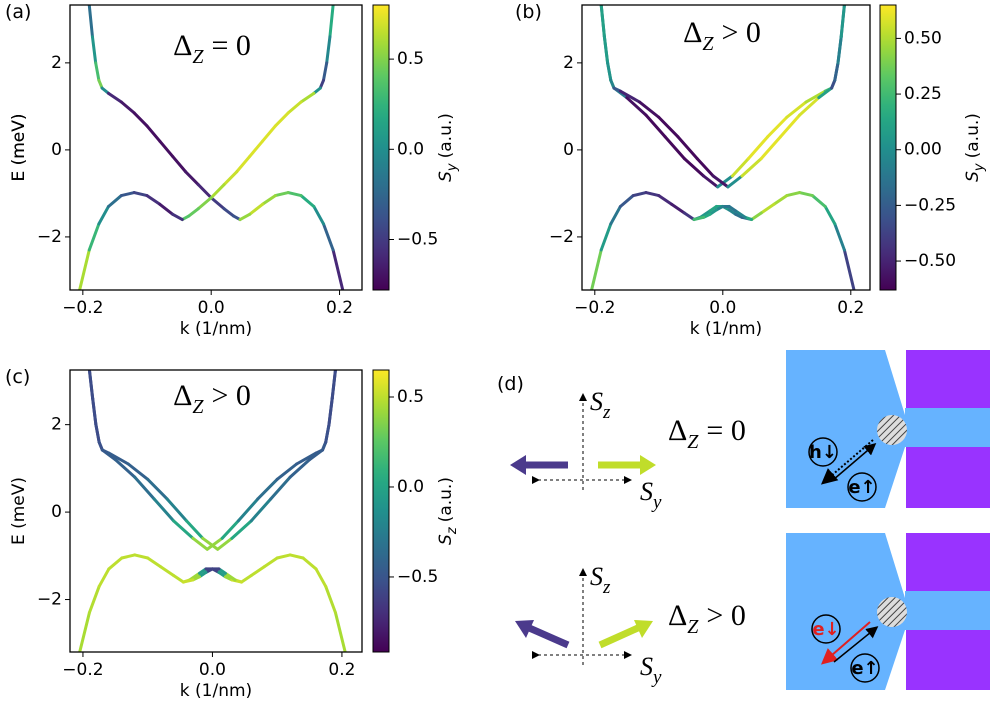 This screenshot has height=707, width=996. I want to click on x-axis-label: k (1/nm), so click(216, 329).